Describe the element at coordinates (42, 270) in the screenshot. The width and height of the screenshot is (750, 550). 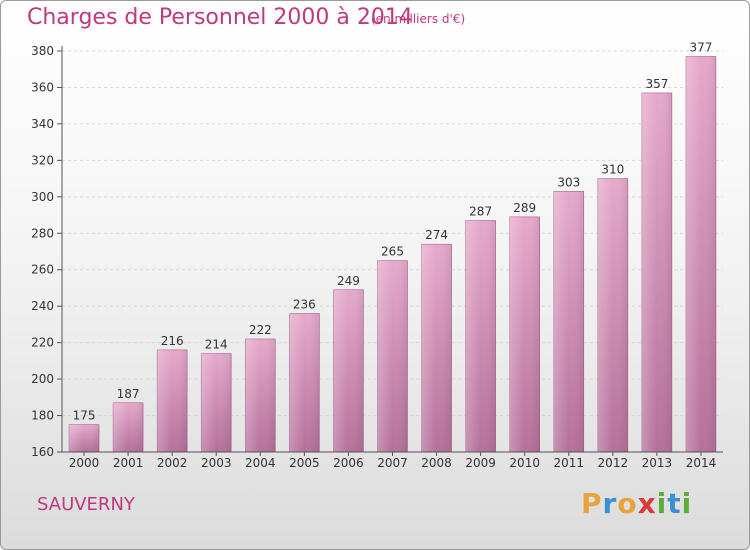
I see `y-tick-label: 260` at that location.